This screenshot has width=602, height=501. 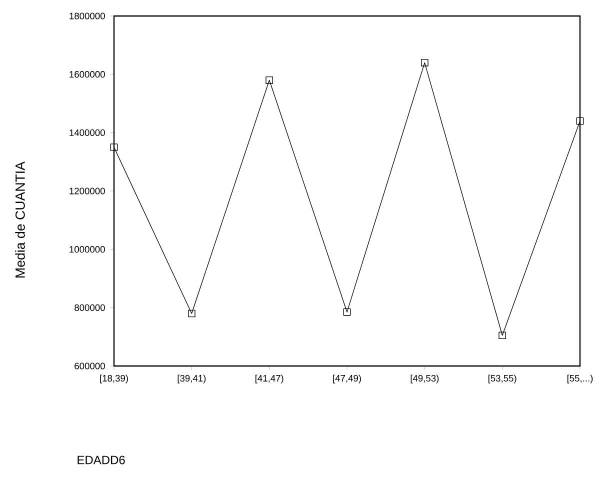 I want to click on x-tick-label: [55,...), so click(x=580, y=379).